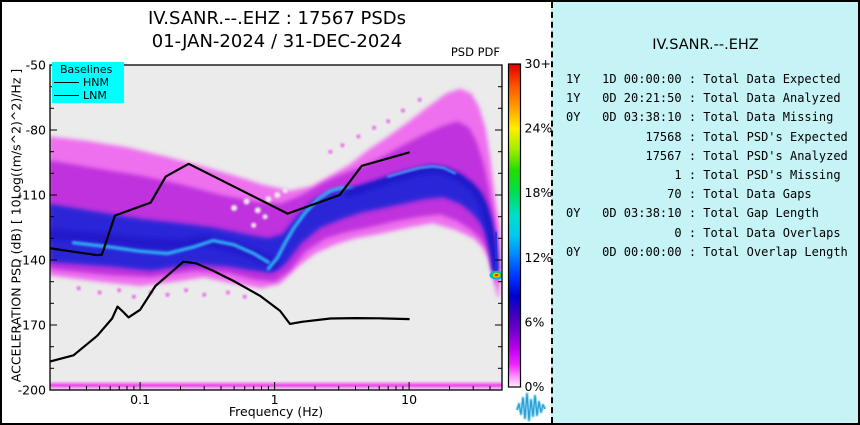 The image size is (860, 425). Describe the element at coordinates (86, 69) in the screenshot. I see `legend-title: Baselines` at that location.